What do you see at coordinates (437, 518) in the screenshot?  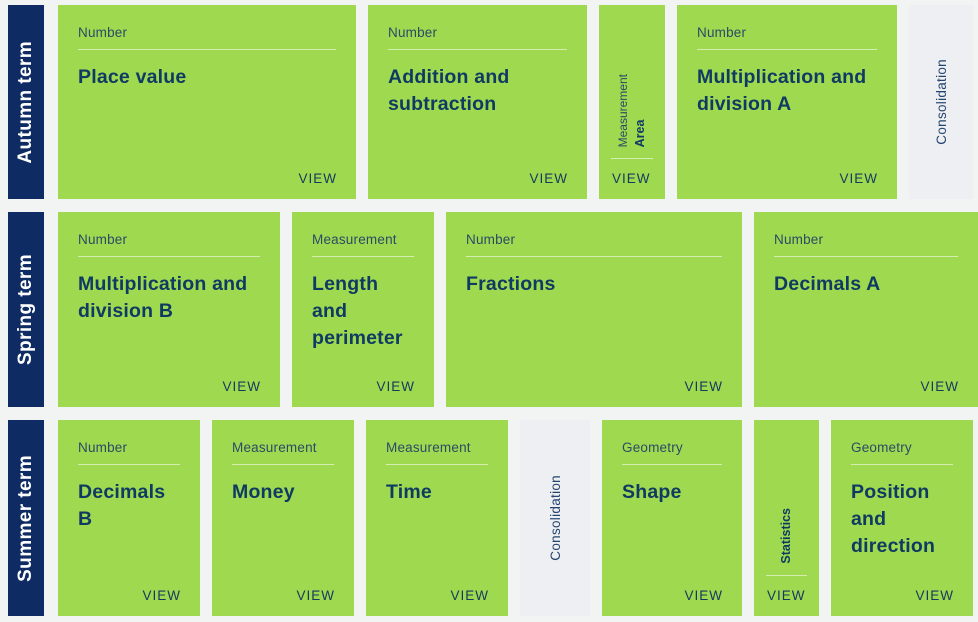 I see `topic-card-time: Measurement Time VIEW` at bounding box center [437, 518].